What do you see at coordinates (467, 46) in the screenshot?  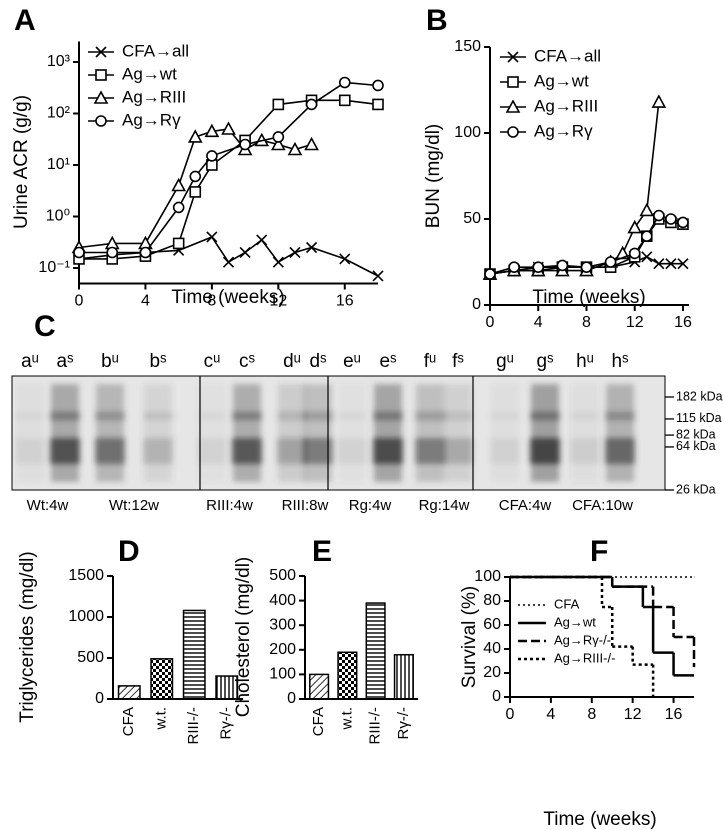 I see `y-tick-label: 150` at bounding box center [467, 46].